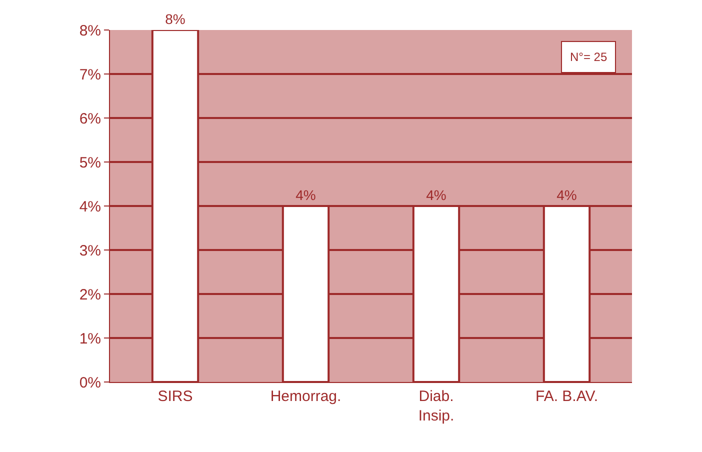  I want to click on y-tick-label: 8%, so click(90, 31).